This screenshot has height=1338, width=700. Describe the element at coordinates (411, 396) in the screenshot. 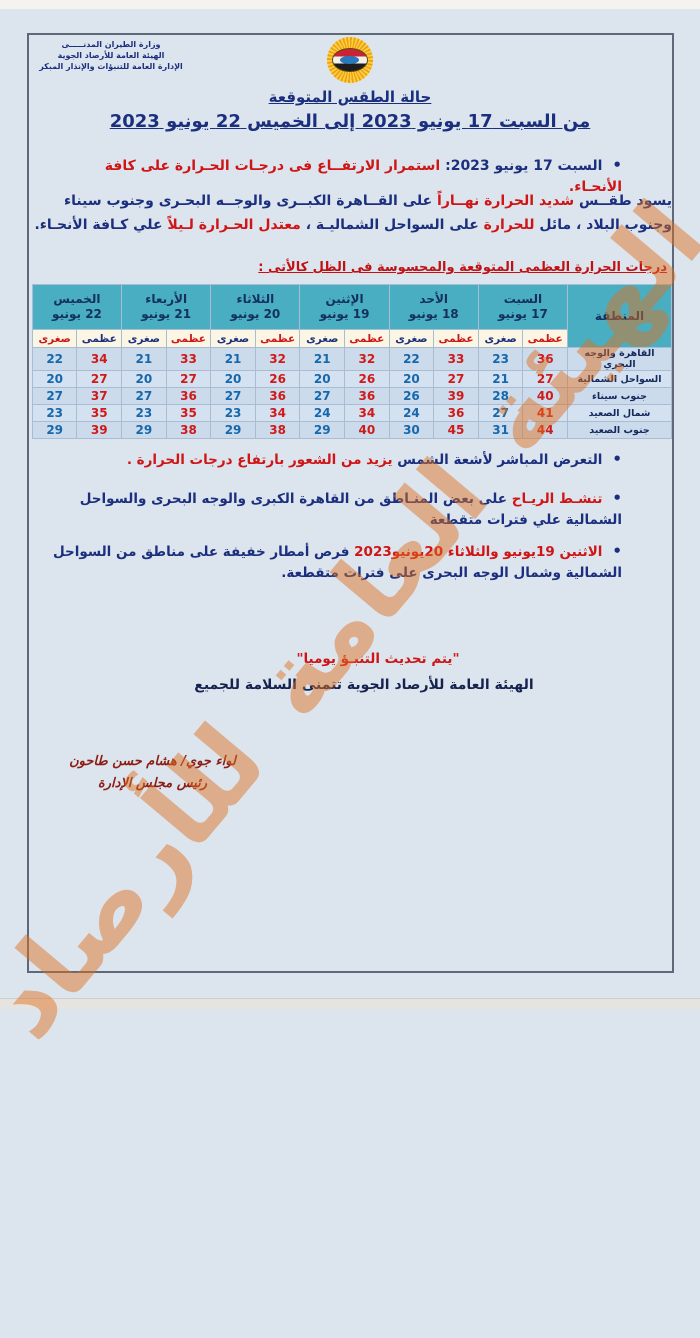

I see `min-temp-cell: 26` at that location.